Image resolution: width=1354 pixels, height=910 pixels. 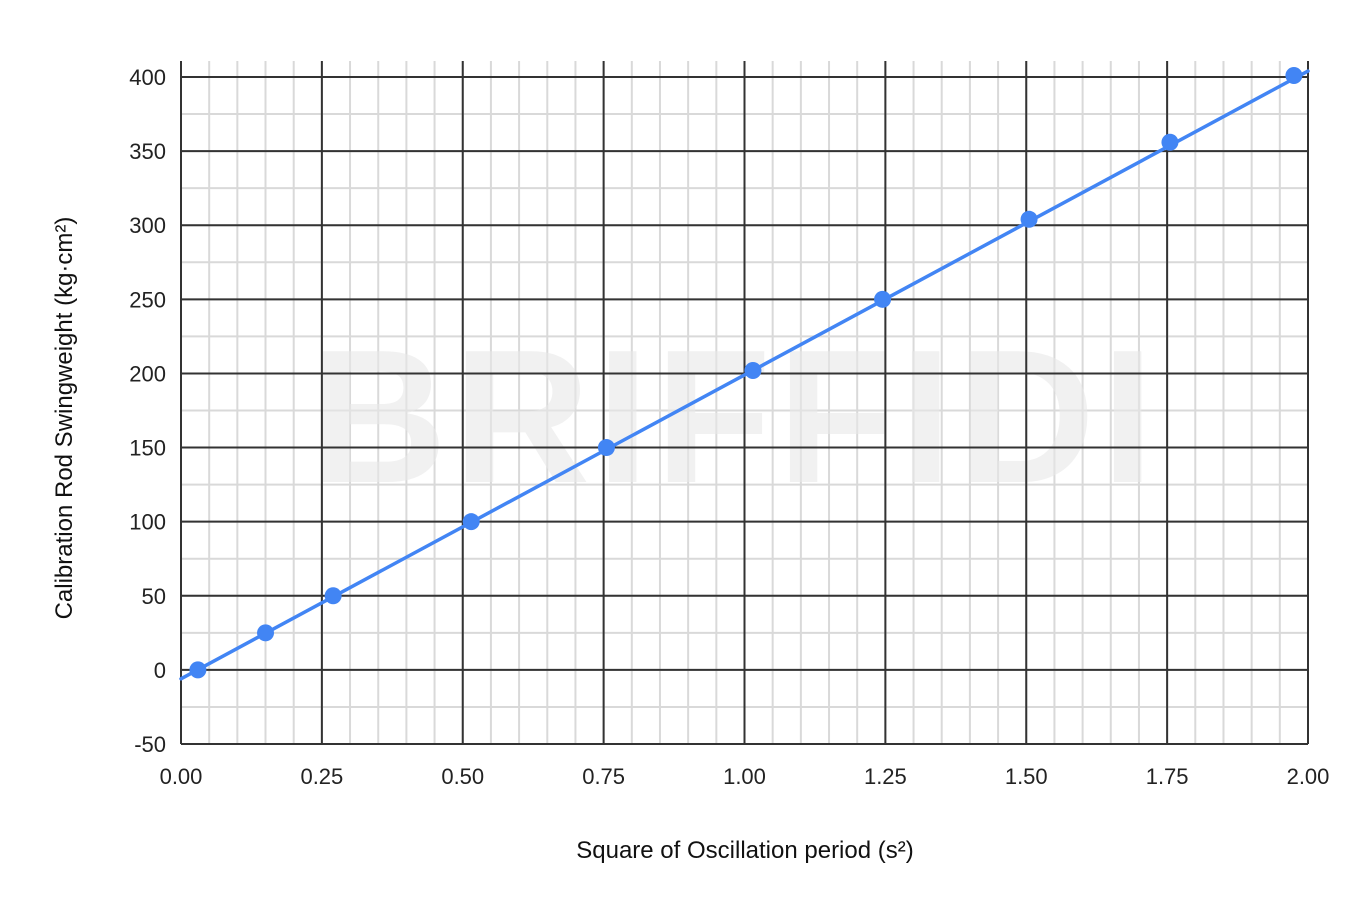 I want to click on y-tick-label: 150, so click(x=147, y=448).